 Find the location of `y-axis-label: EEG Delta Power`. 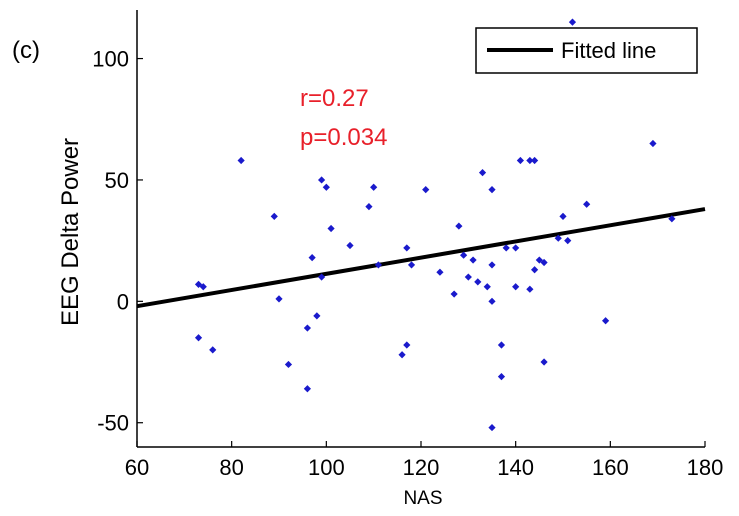

y-axis-label: EEG Delta Power is located at coordinates (70, 232).